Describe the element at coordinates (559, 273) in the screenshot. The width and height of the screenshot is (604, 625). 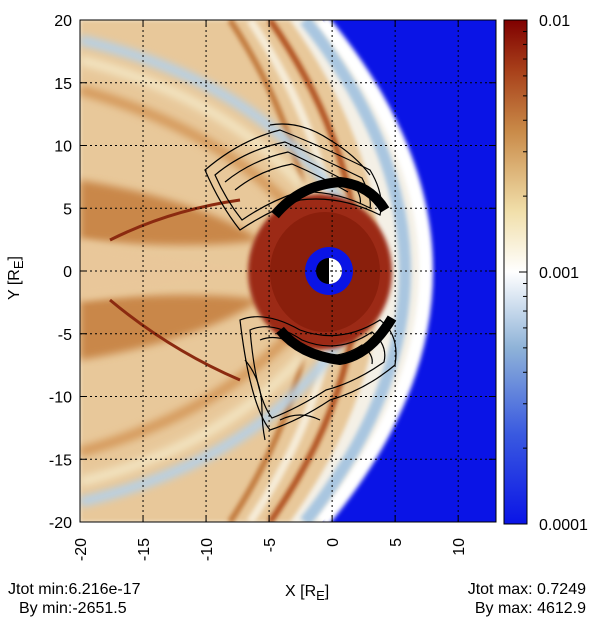
I see `colorbar-tick-label: 0.001` at that location.